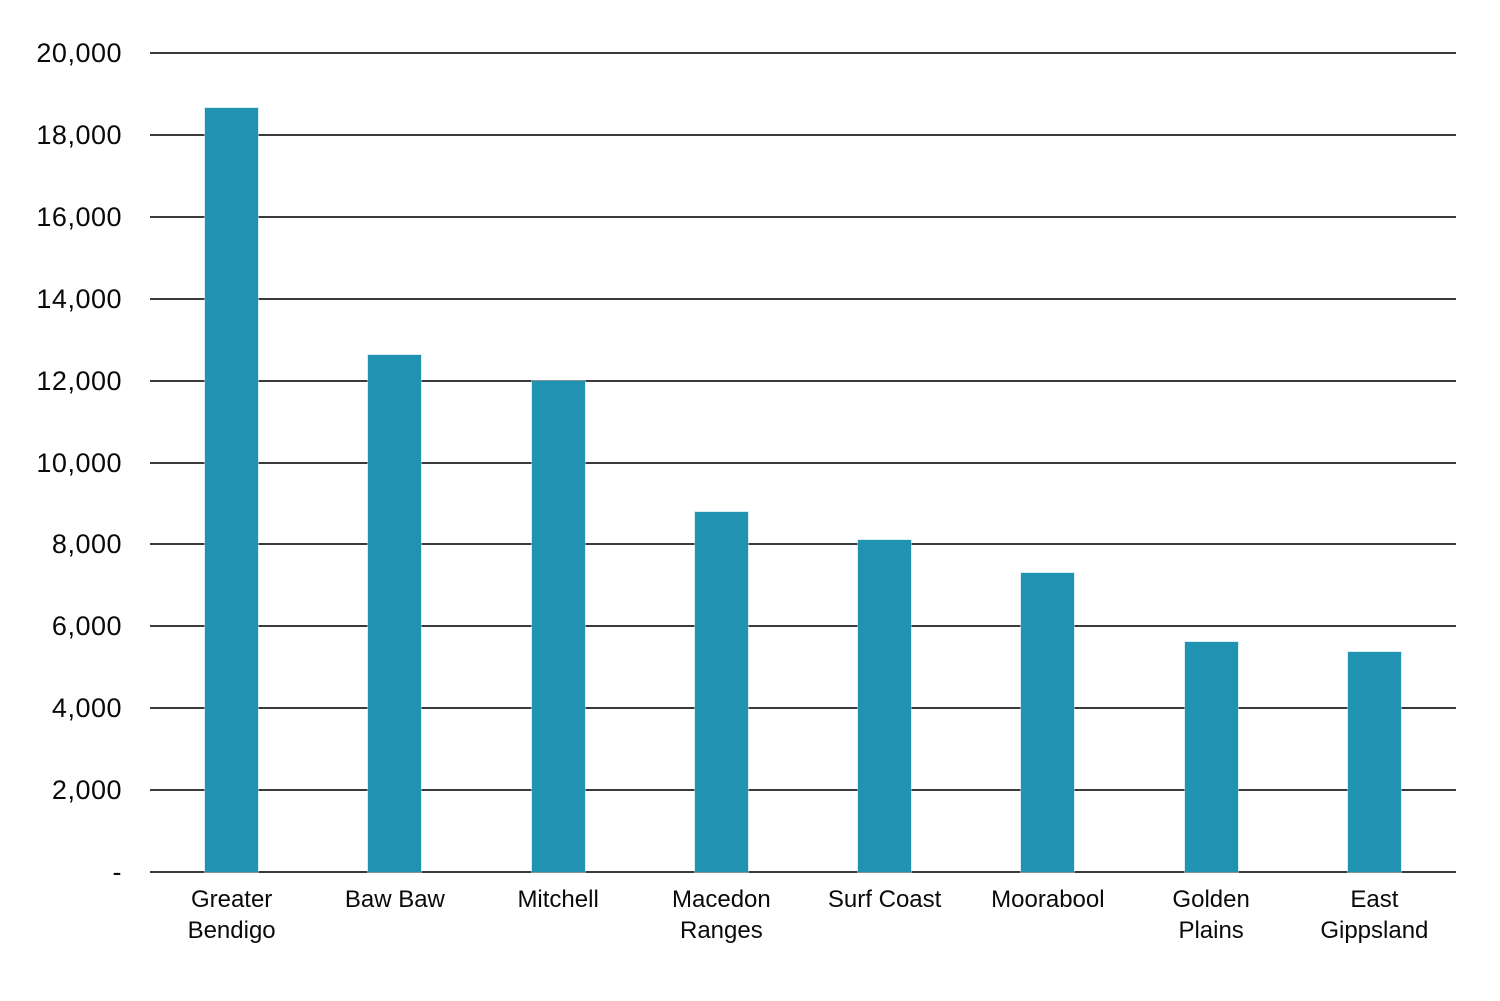 Image resolution: width=1500 pixels, height=1001 pixels. What do you see at coordinates (1374, 762) in the screenshot?
I see `bar-east-gippsland` at bounding box center [1374, 762].